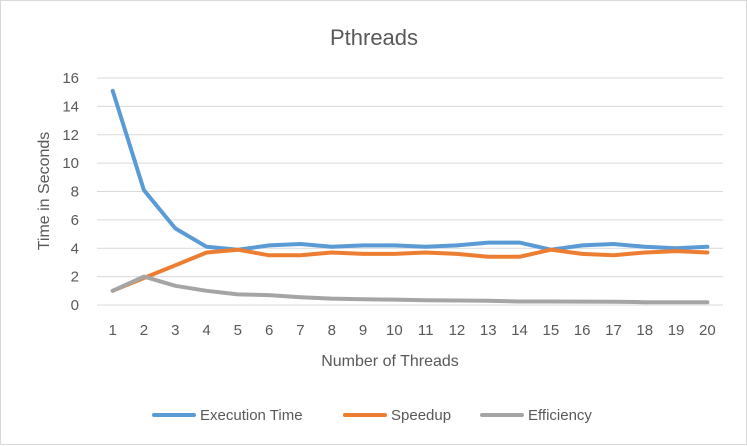  I want to click on x-tick-label: 4, so click(206, 330).